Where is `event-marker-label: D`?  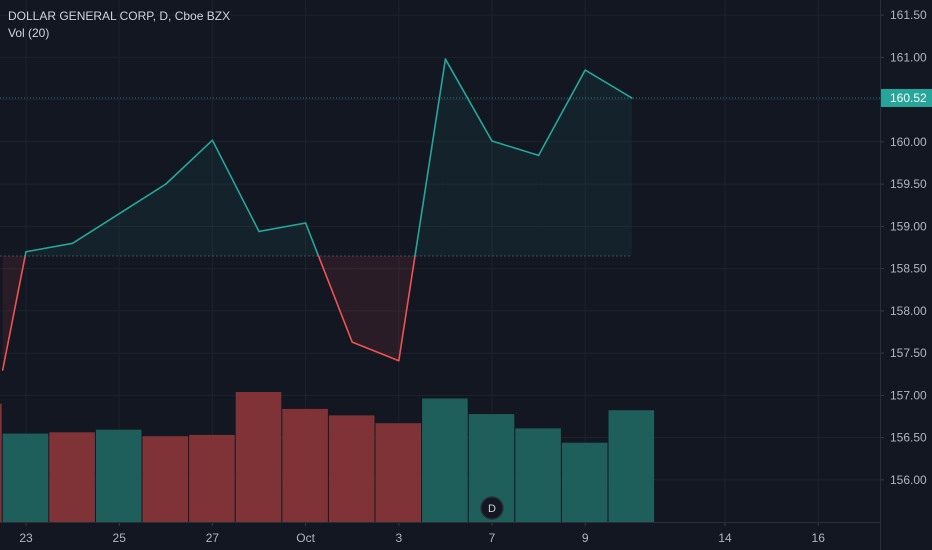
event-marker-label: D is located at coordinates (492, 509).